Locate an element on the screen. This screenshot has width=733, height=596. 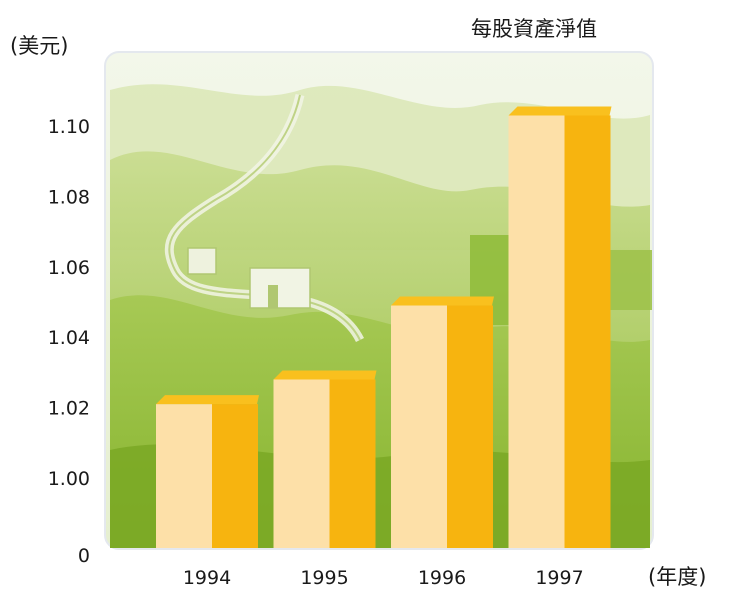
bar-1996 is located at coordinates (442, 422).